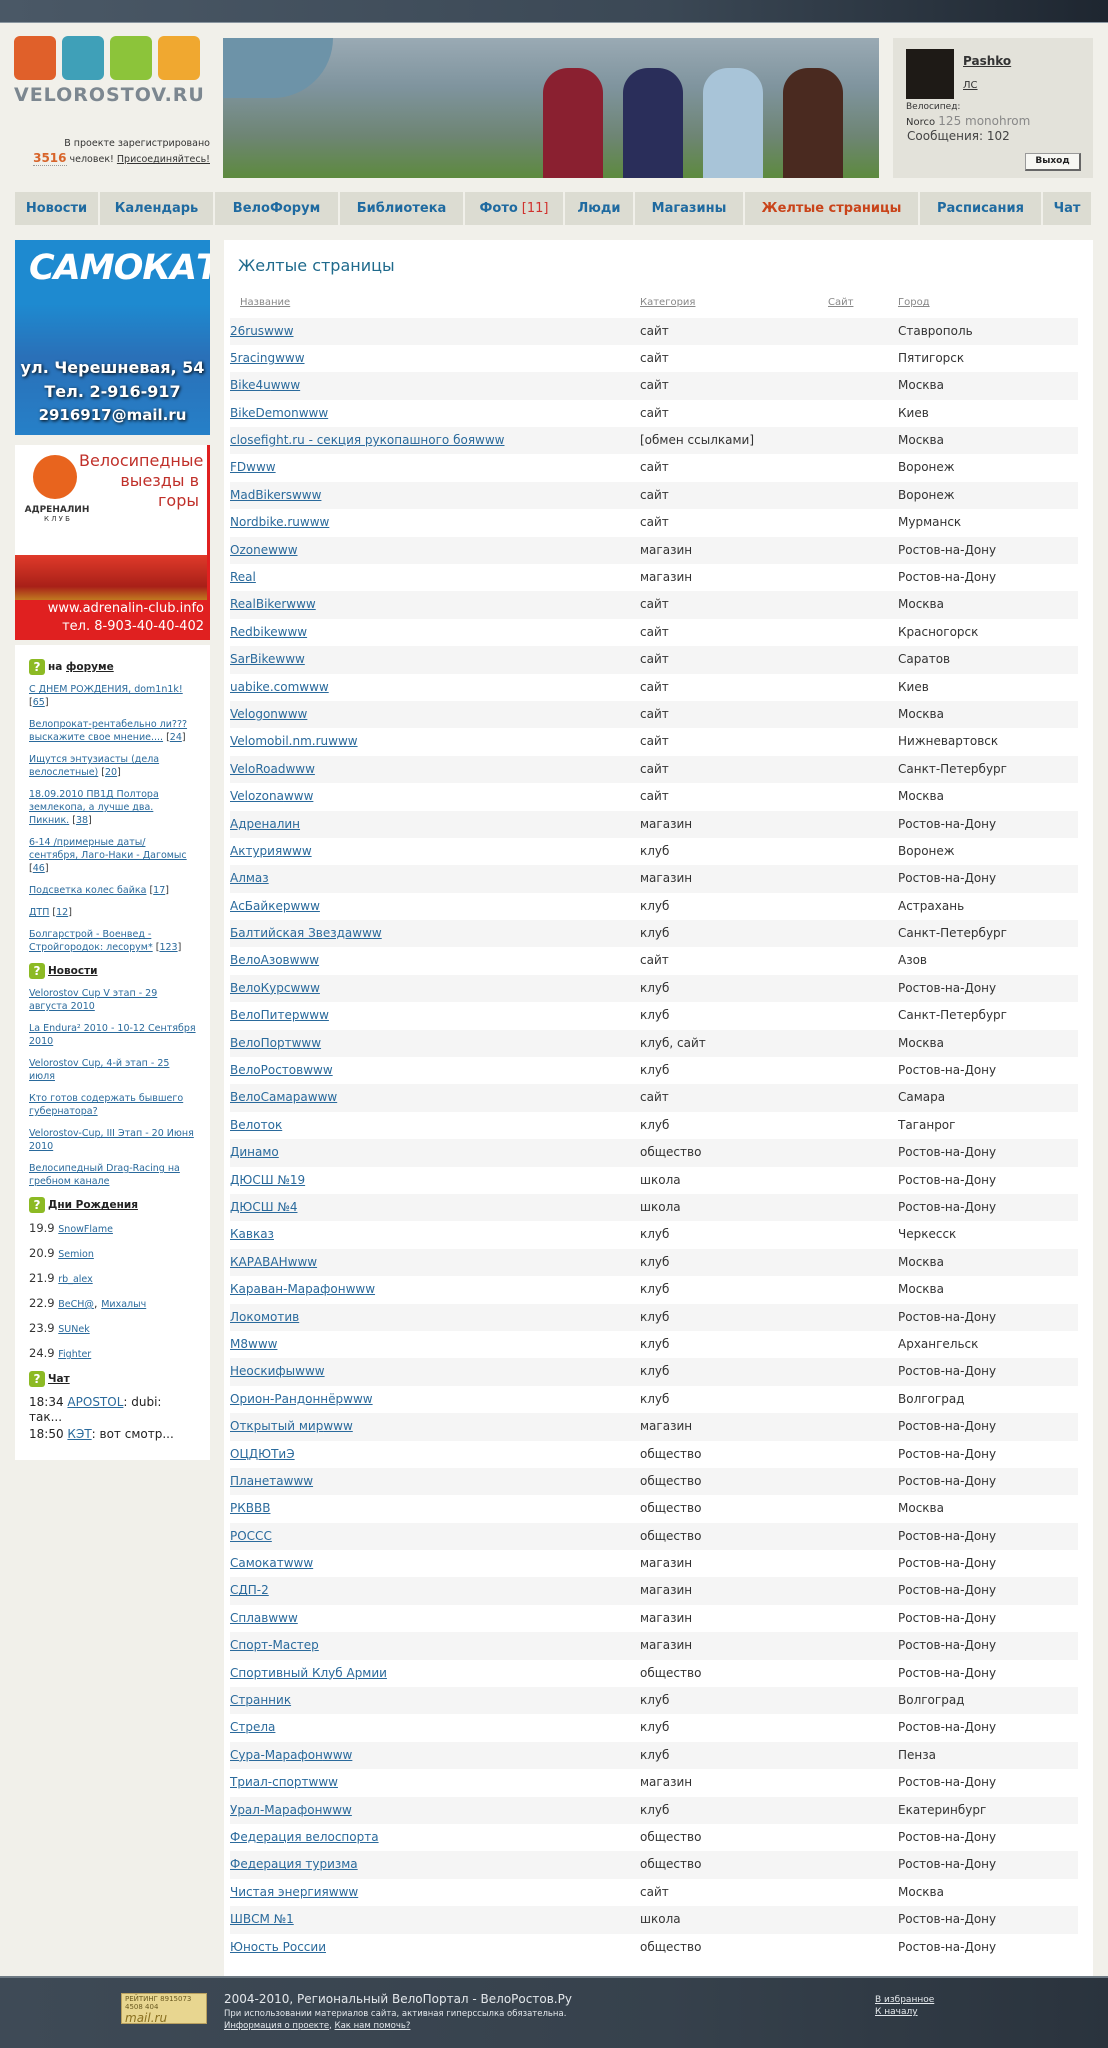  What do you see at coordinates (79, 1434) in the screenshot?
I see `chat-user-link: КЭТ` at bounding box center [79, 1434].